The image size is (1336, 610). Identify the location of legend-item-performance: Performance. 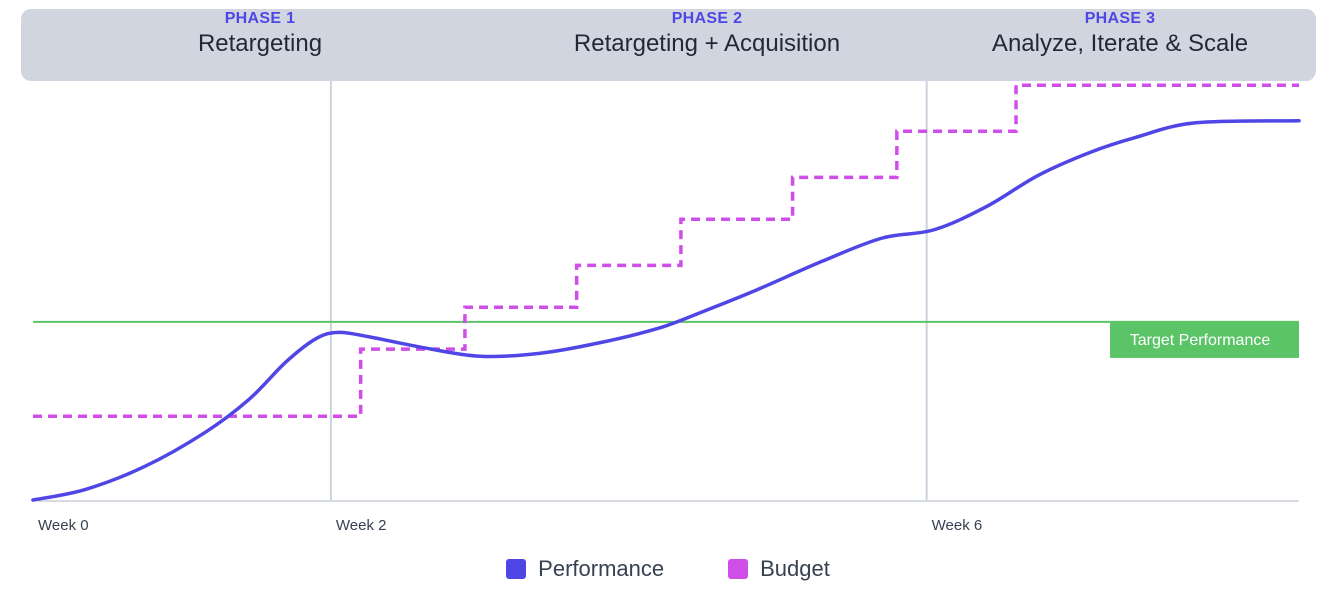
(585, 569).